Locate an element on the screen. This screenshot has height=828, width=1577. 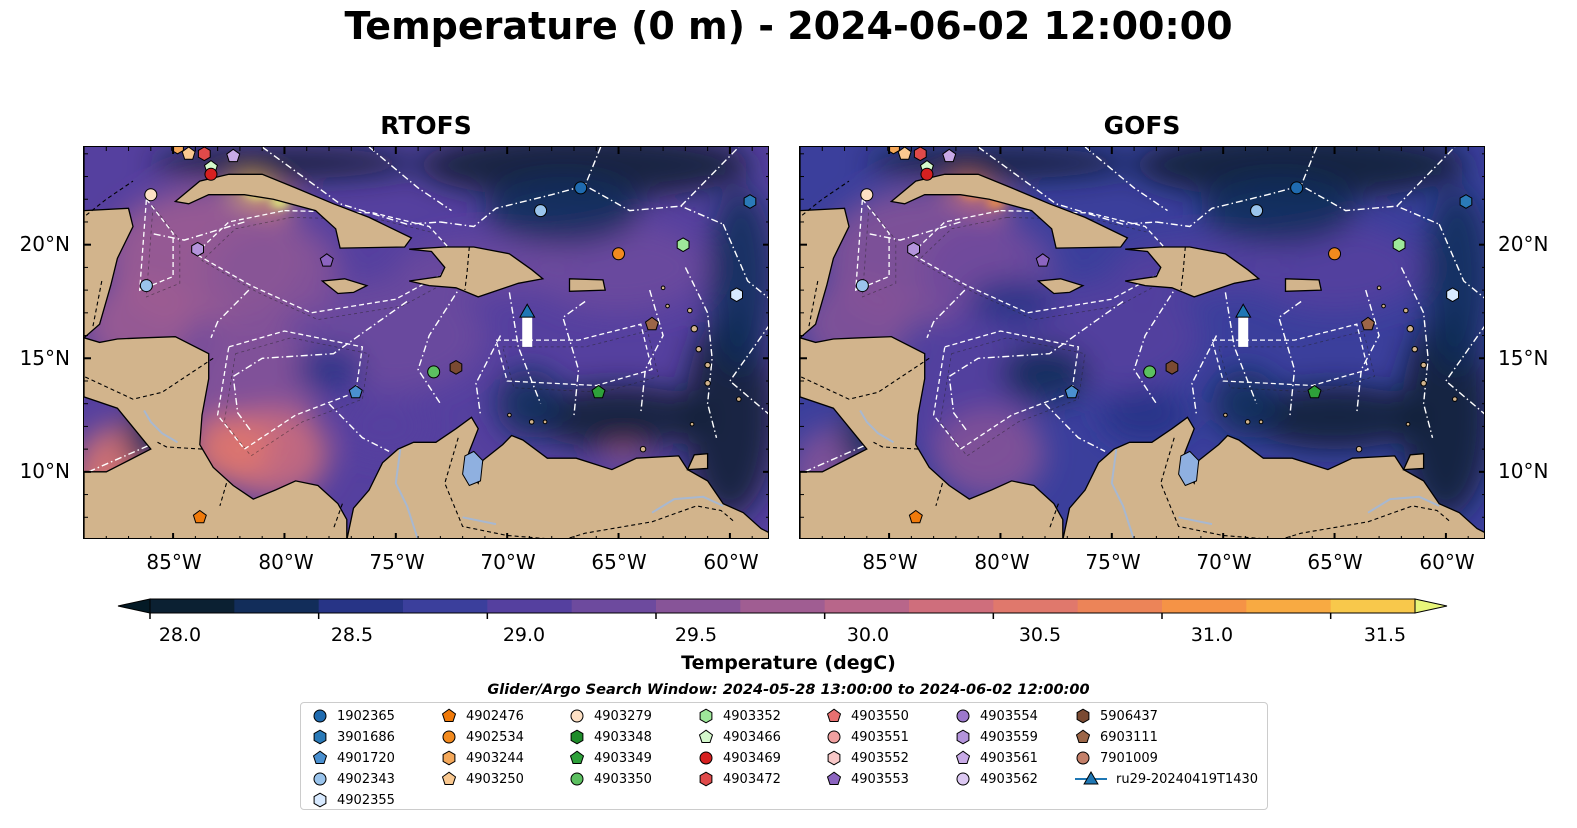
cuba-land is located at coordinates (293, 211).